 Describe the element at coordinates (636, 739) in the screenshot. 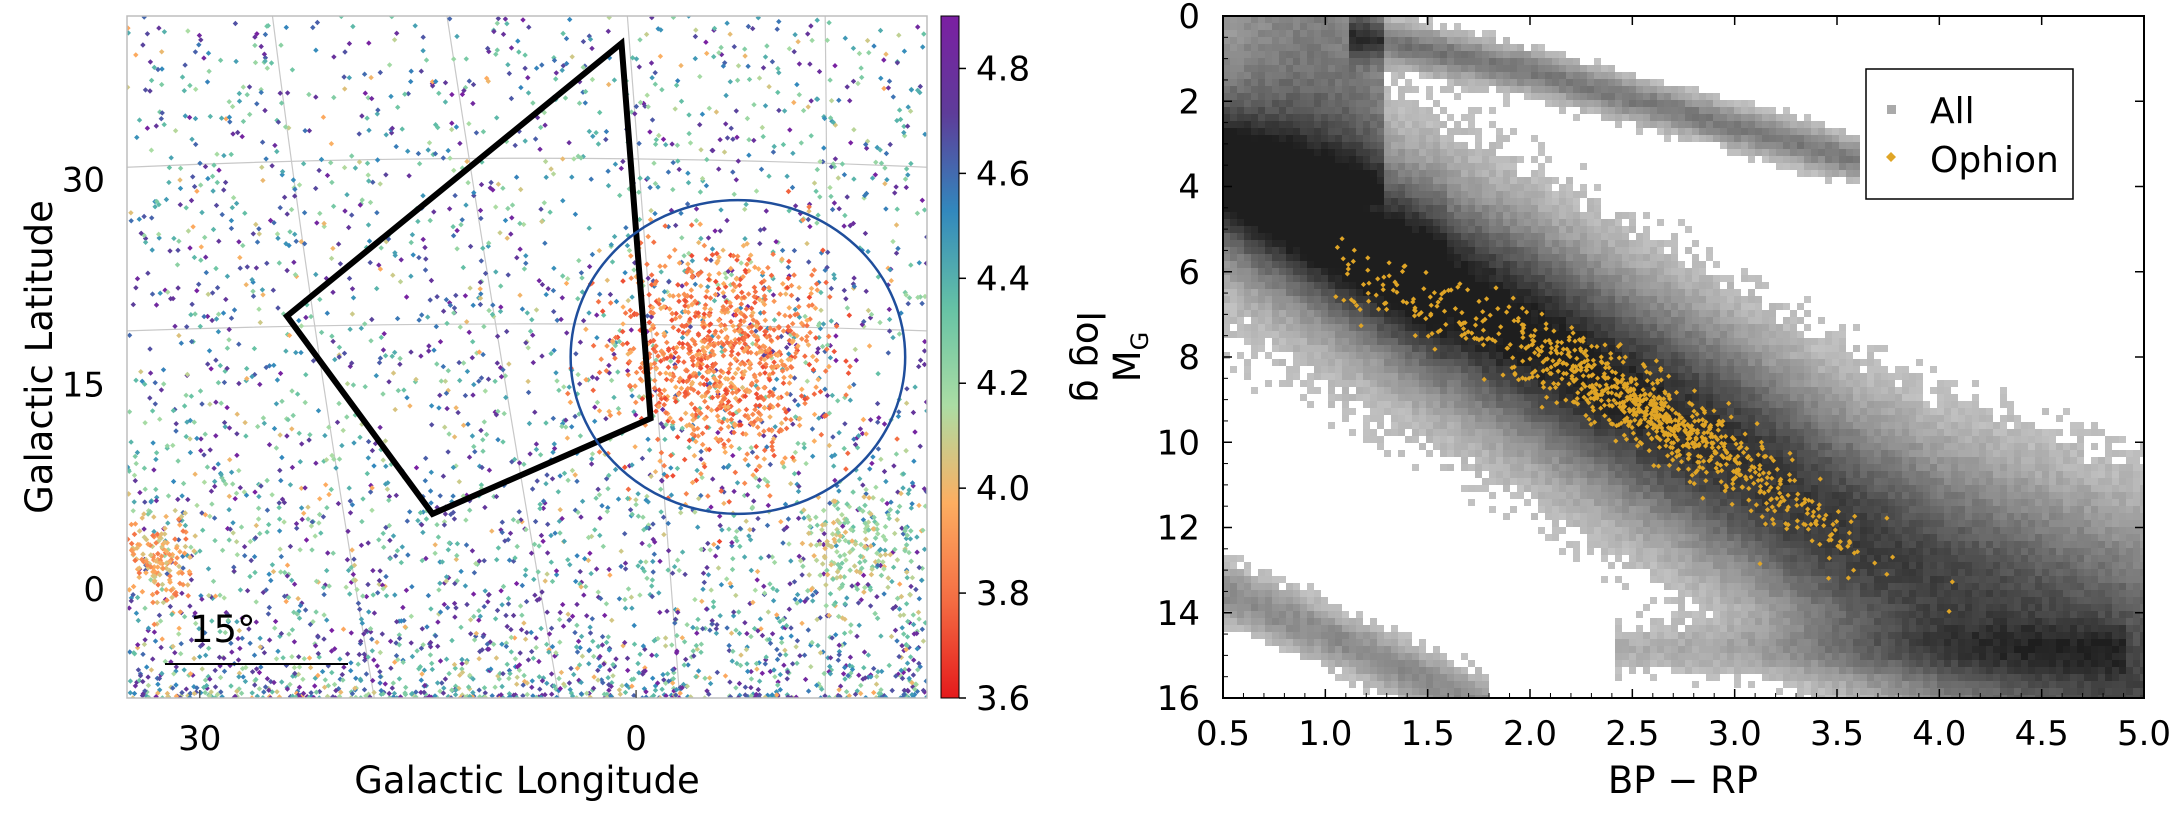

I see `x-tick-label: 0` at that location.